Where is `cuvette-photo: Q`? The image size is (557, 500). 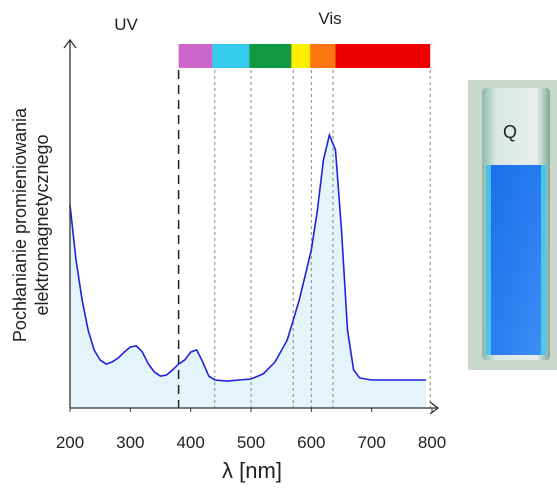 cuvette-photo: Q is located at coordinates (512, 225).